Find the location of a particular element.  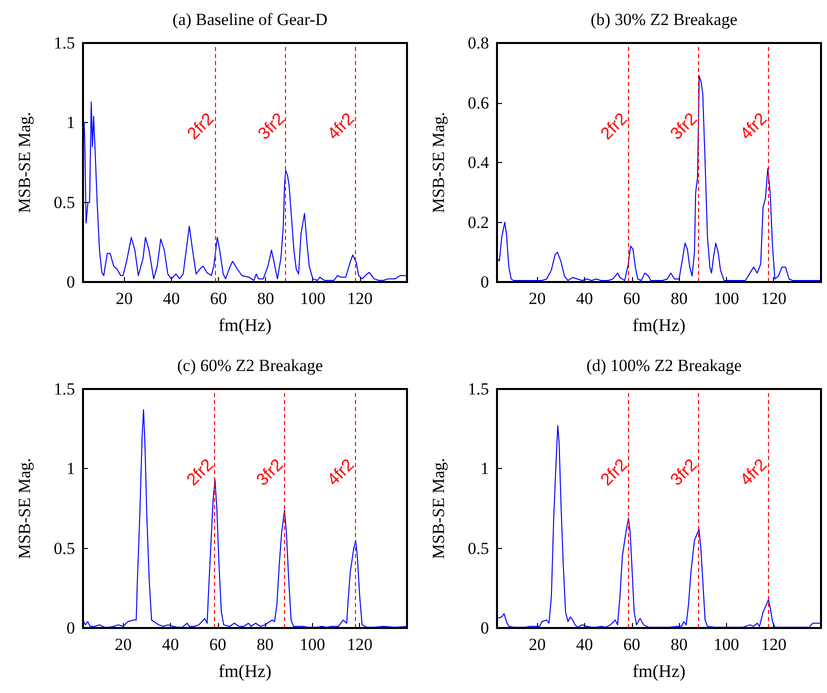

y-tick-label: 0.4 is located at coordinates (479, 162).